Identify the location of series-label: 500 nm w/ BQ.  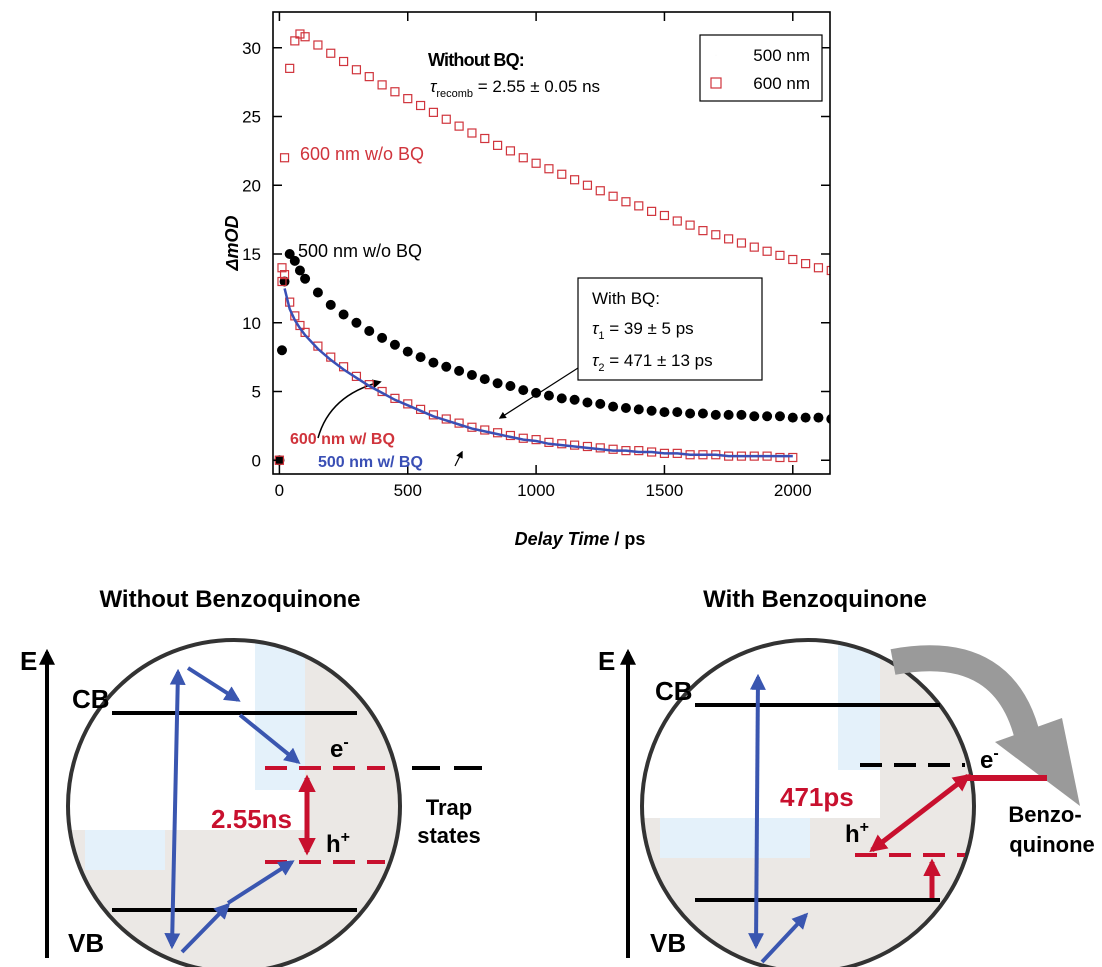
(370, 462).